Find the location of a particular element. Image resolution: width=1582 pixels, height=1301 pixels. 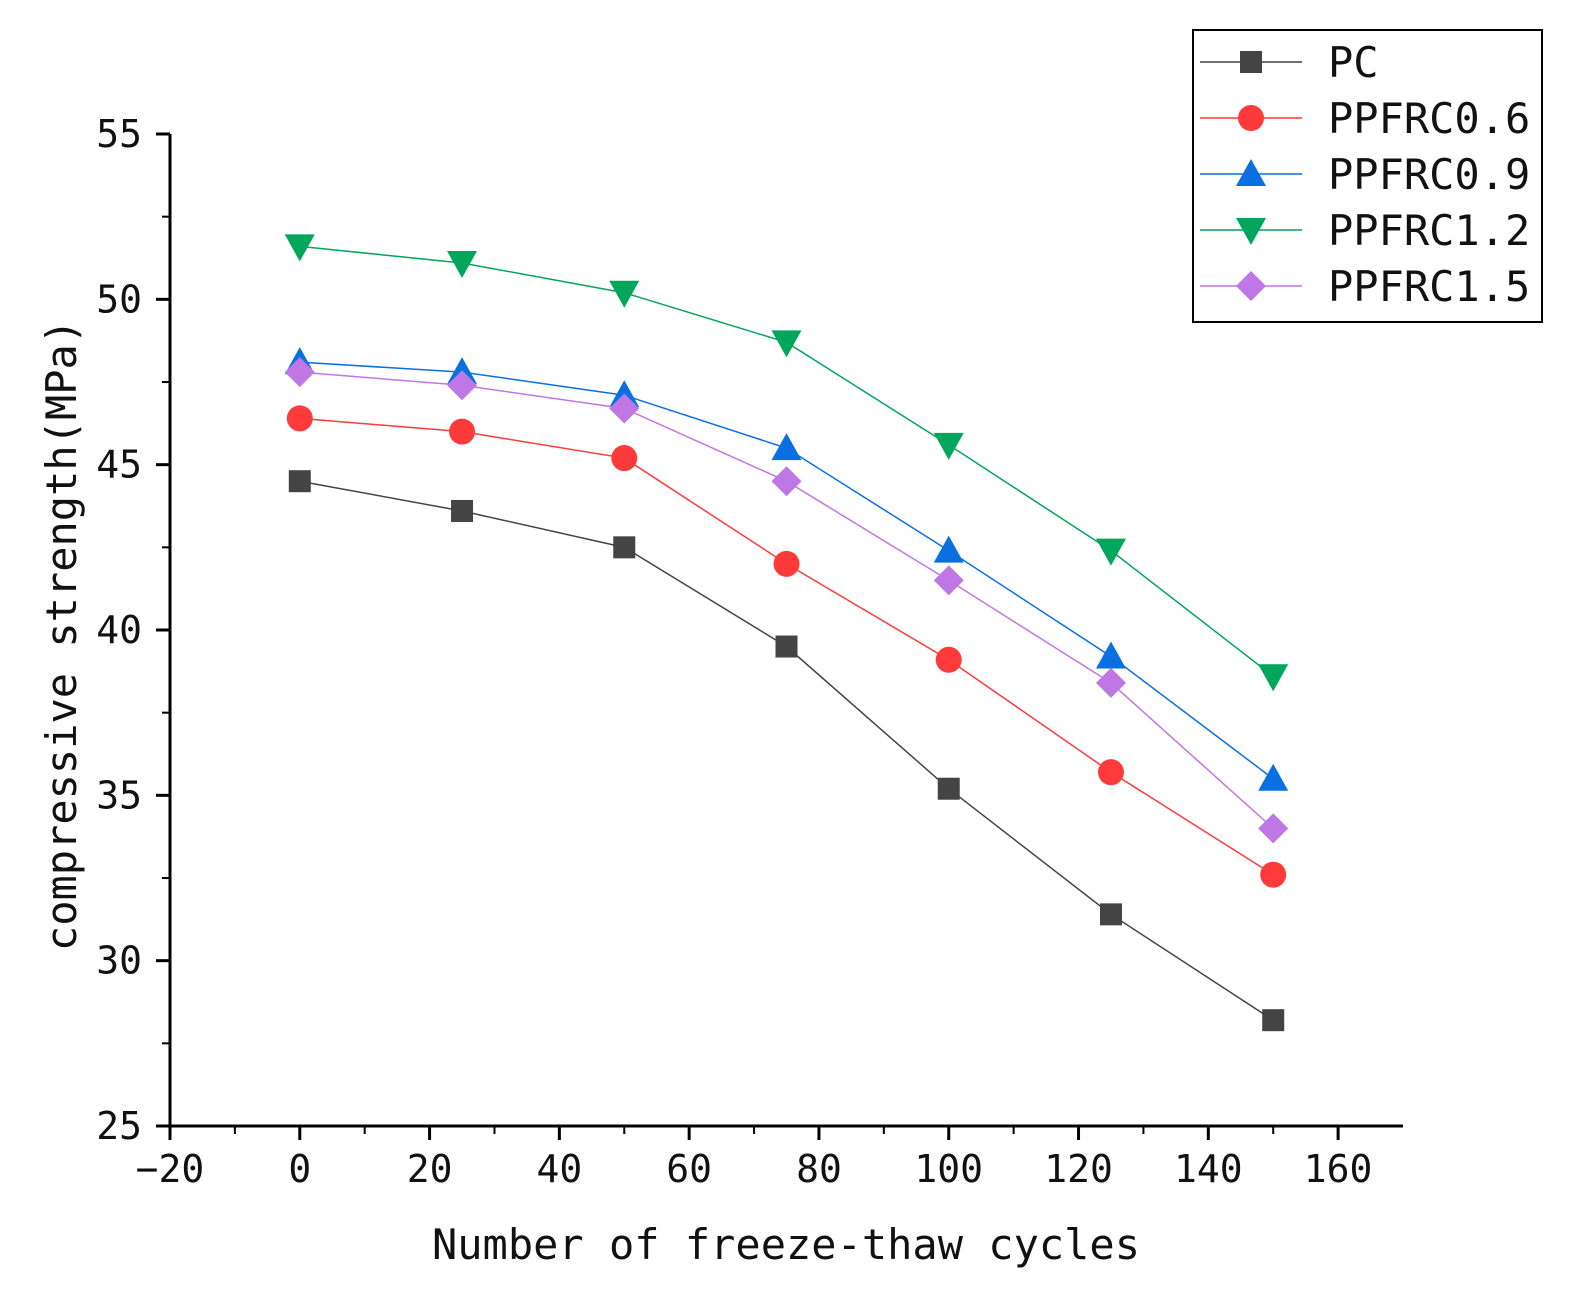

x-tick-label: 120 is located at coordinates (1078, 1169).